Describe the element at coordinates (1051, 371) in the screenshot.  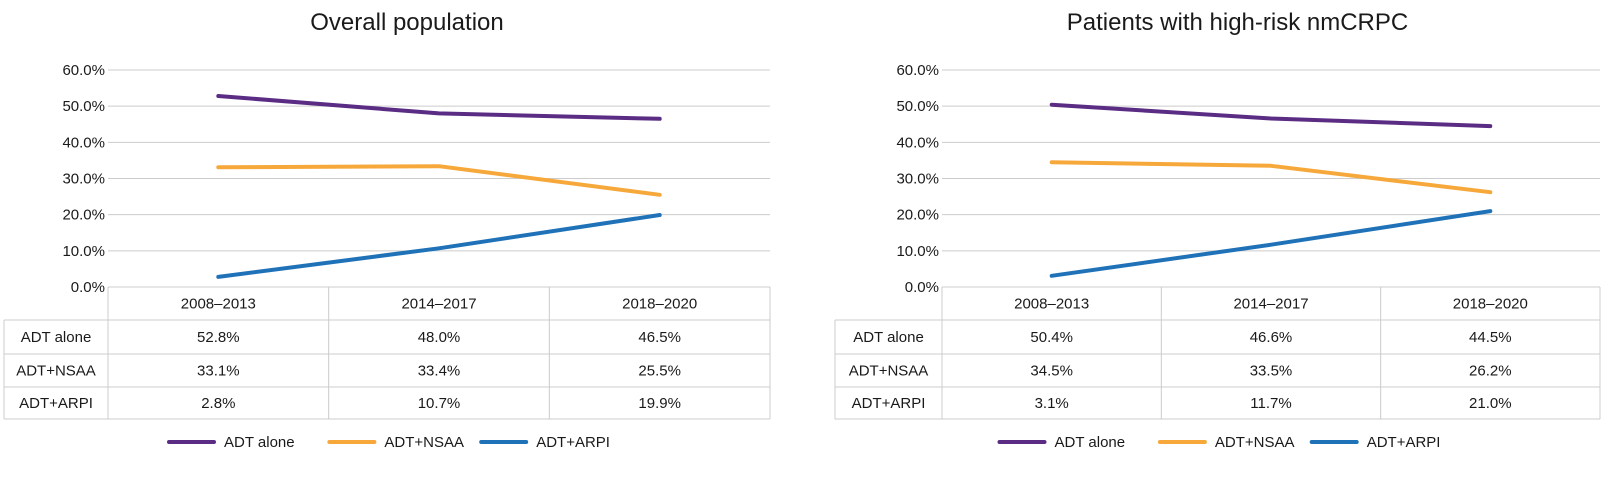
I see `panel-2-data-label: 34.5%` at that location.